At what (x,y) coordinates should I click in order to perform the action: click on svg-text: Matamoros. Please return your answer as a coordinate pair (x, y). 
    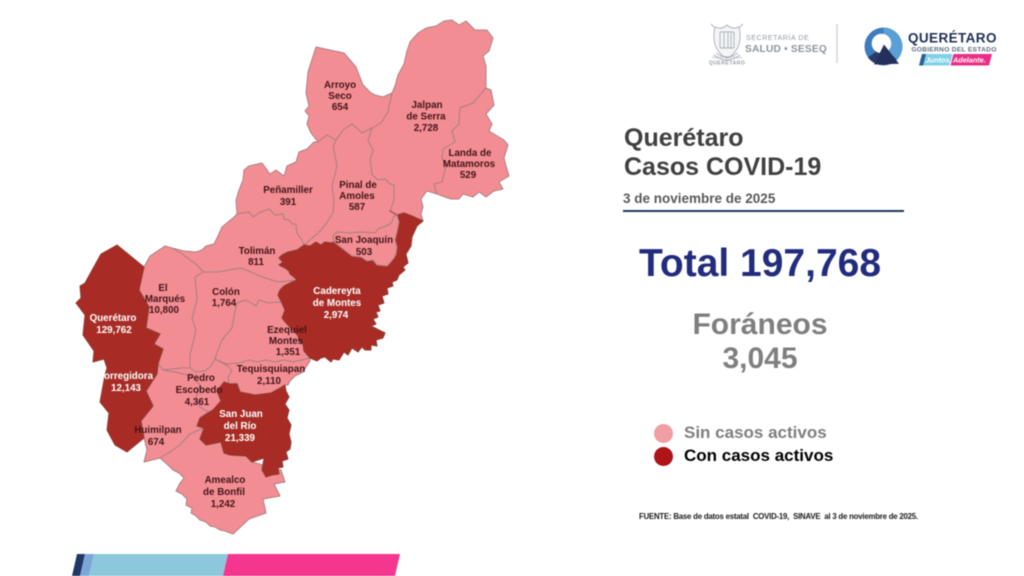
    Looking at the image, I should click on (469, 164).